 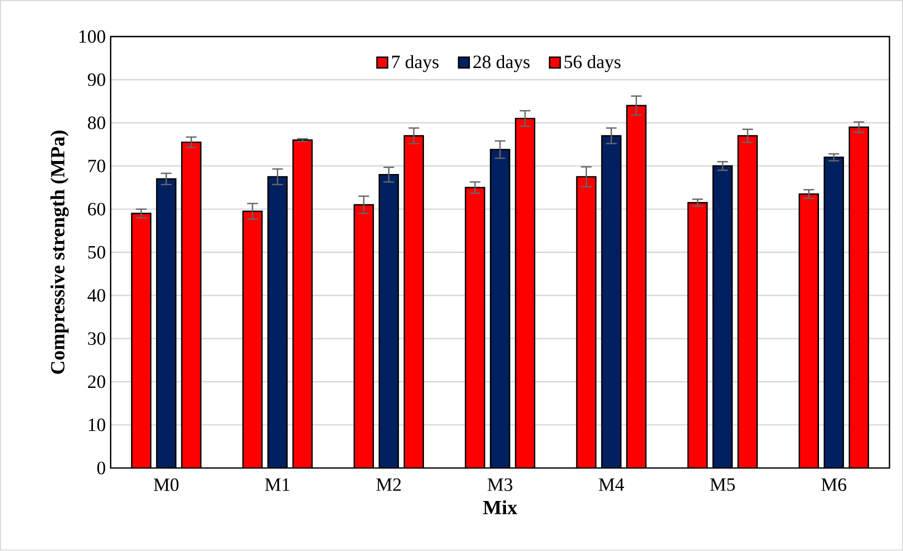 What do you see at coordinates (97, 209) in the screenshot?
I see `y-tick-label: 60` at bounding box center [97, 209].